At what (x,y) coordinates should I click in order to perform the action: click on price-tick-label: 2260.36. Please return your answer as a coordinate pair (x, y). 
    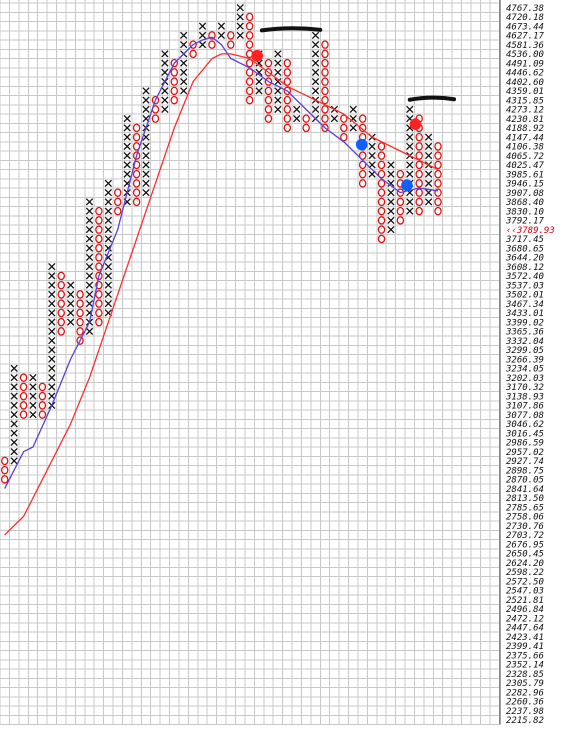
    Looking at the image, I should click on (525, 703).